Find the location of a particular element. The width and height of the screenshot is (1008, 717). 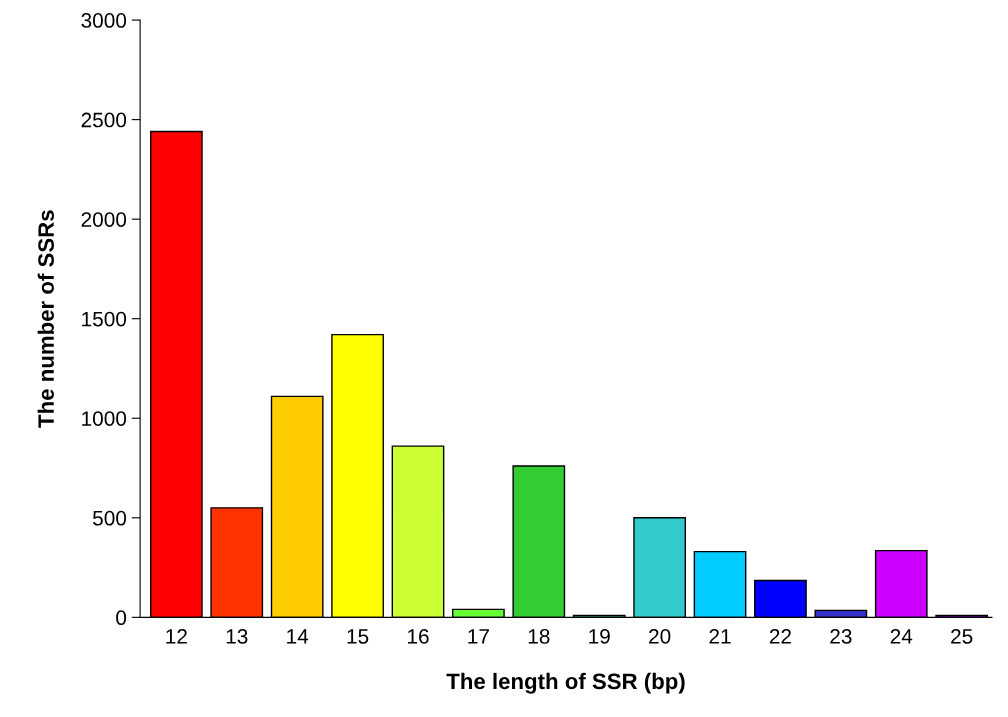

x-tick-label: 25 is located at coordinates (962, 636).